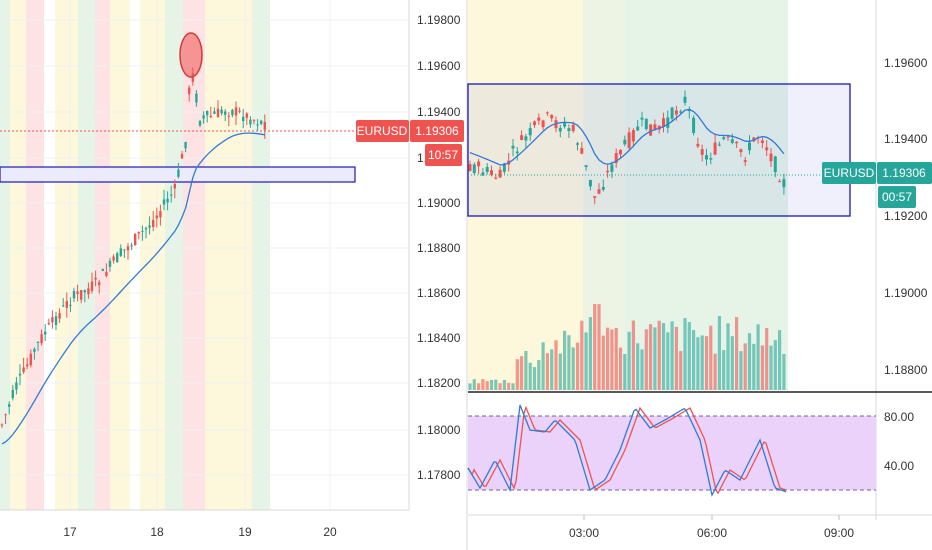  What do you see at coordinates (659, 150) in the screenshot?
I see `right-range-box` at bounding box center [659, 150].